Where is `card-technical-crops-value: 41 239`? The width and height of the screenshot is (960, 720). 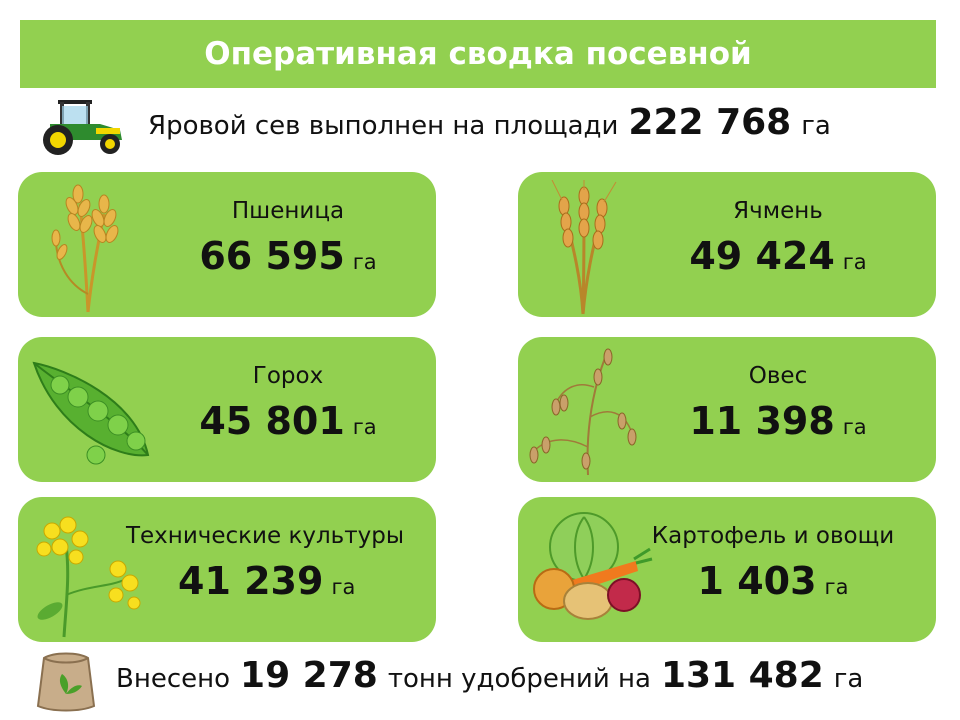 card-technical-crops-value: 41 239 is located at coordinates (251, 581).